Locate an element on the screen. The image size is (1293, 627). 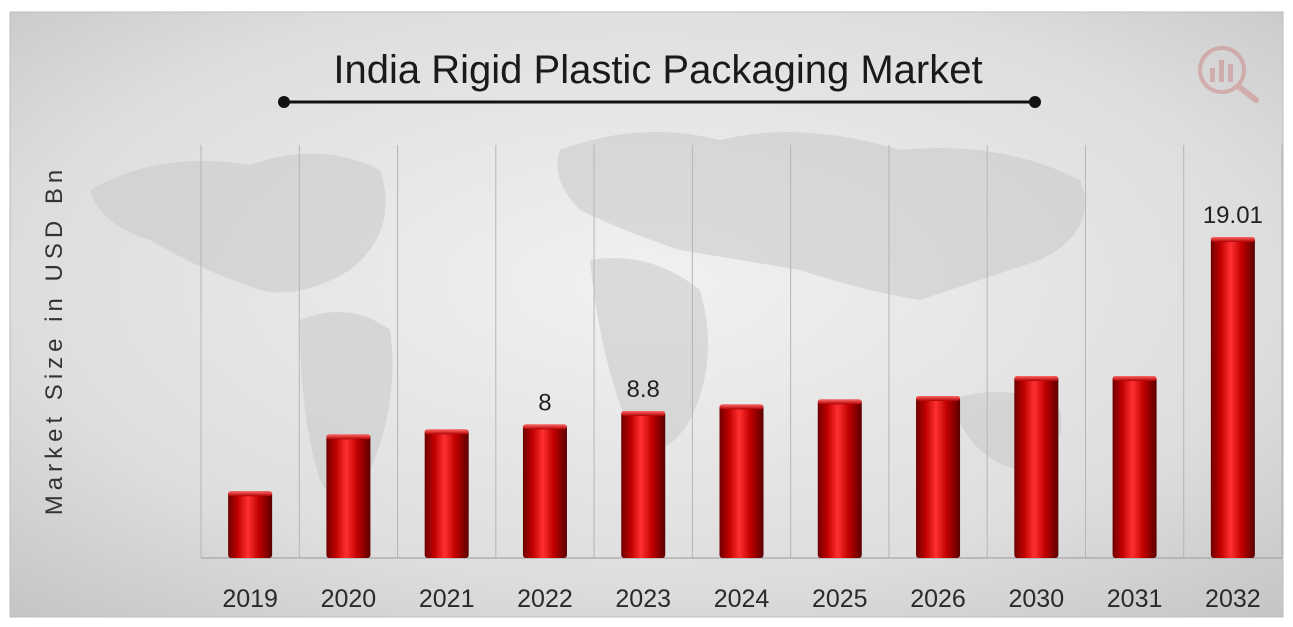
bar-2019 is located at coordinates (250, 524).